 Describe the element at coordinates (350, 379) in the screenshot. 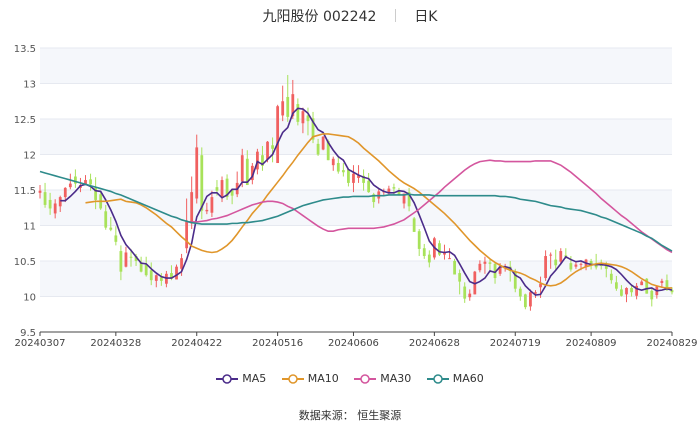

I see `chart-legend: MA5 MA10 MA30 MA60` at that location.